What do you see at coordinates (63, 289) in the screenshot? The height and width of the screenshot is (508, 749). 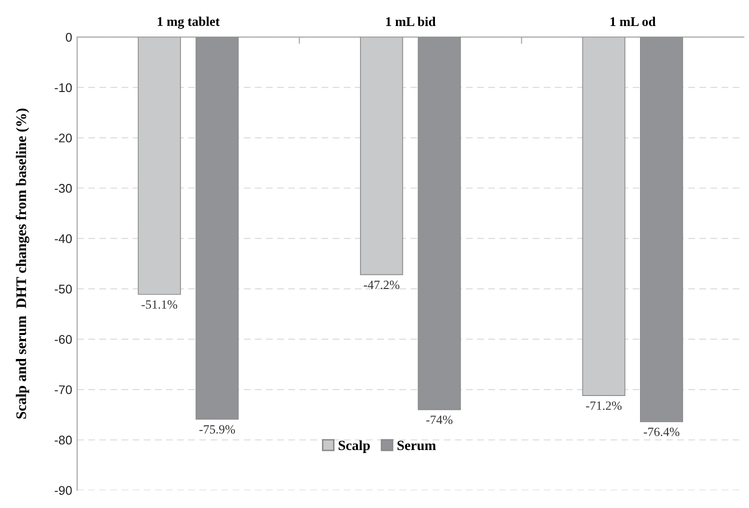 I see `y-tick-label: -50` at bounding box center [63, 289].